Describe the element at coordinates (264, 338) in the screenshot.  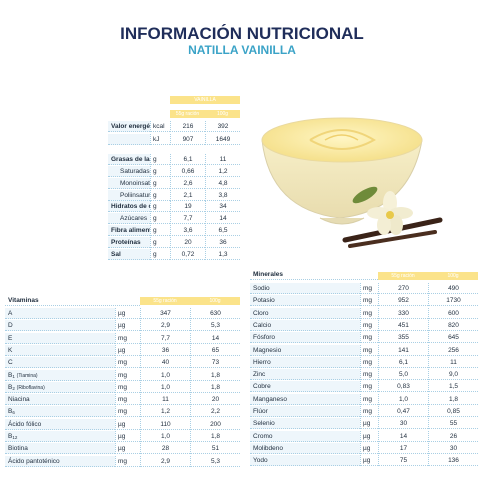
I see `nutrient-name: Fósforo` at that location.